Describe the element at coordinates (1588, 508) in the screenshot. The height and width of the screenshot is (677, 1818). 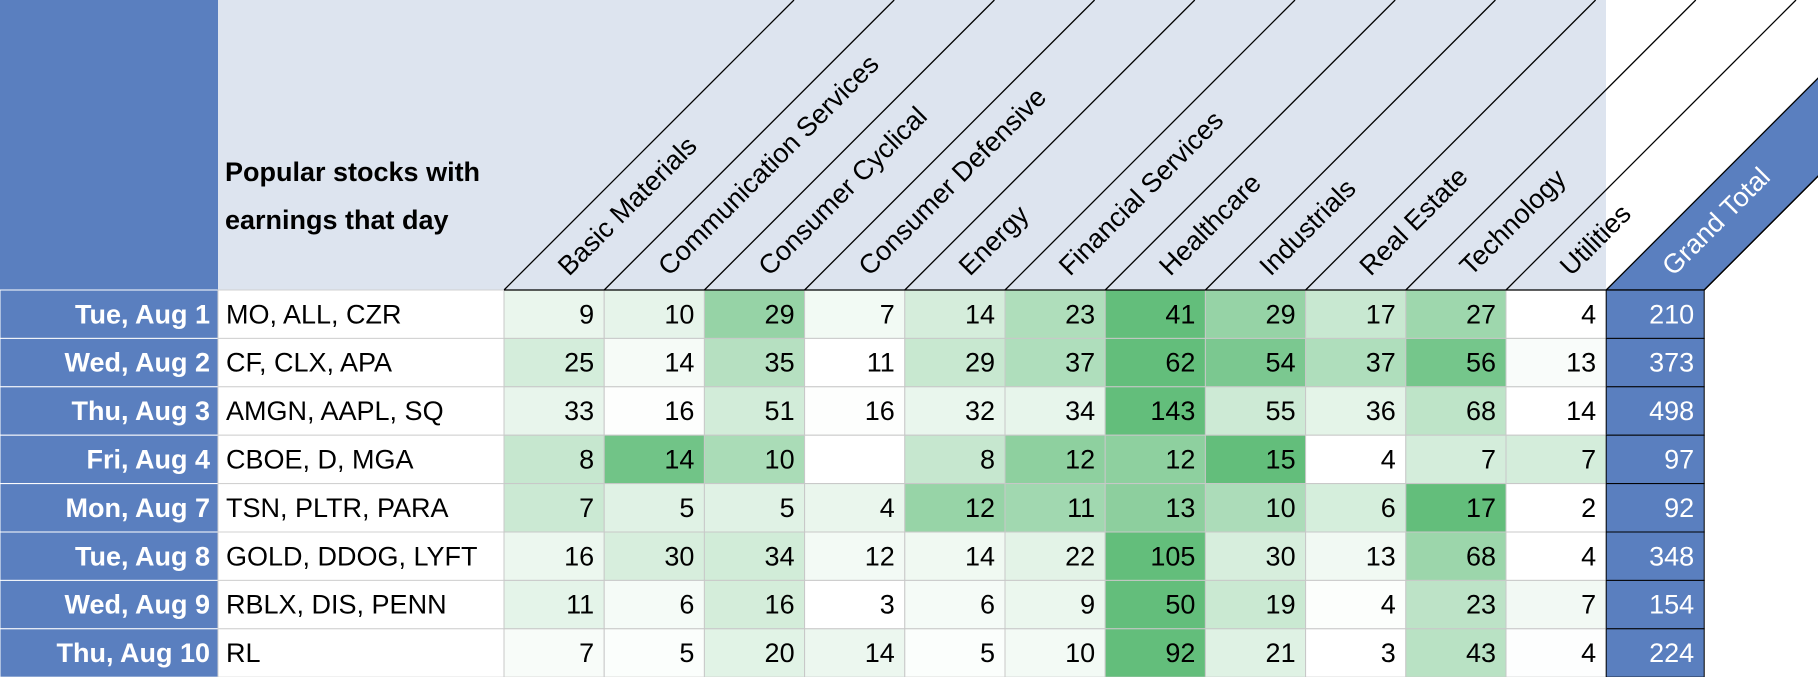
I see `cell-value: 2` at that location.